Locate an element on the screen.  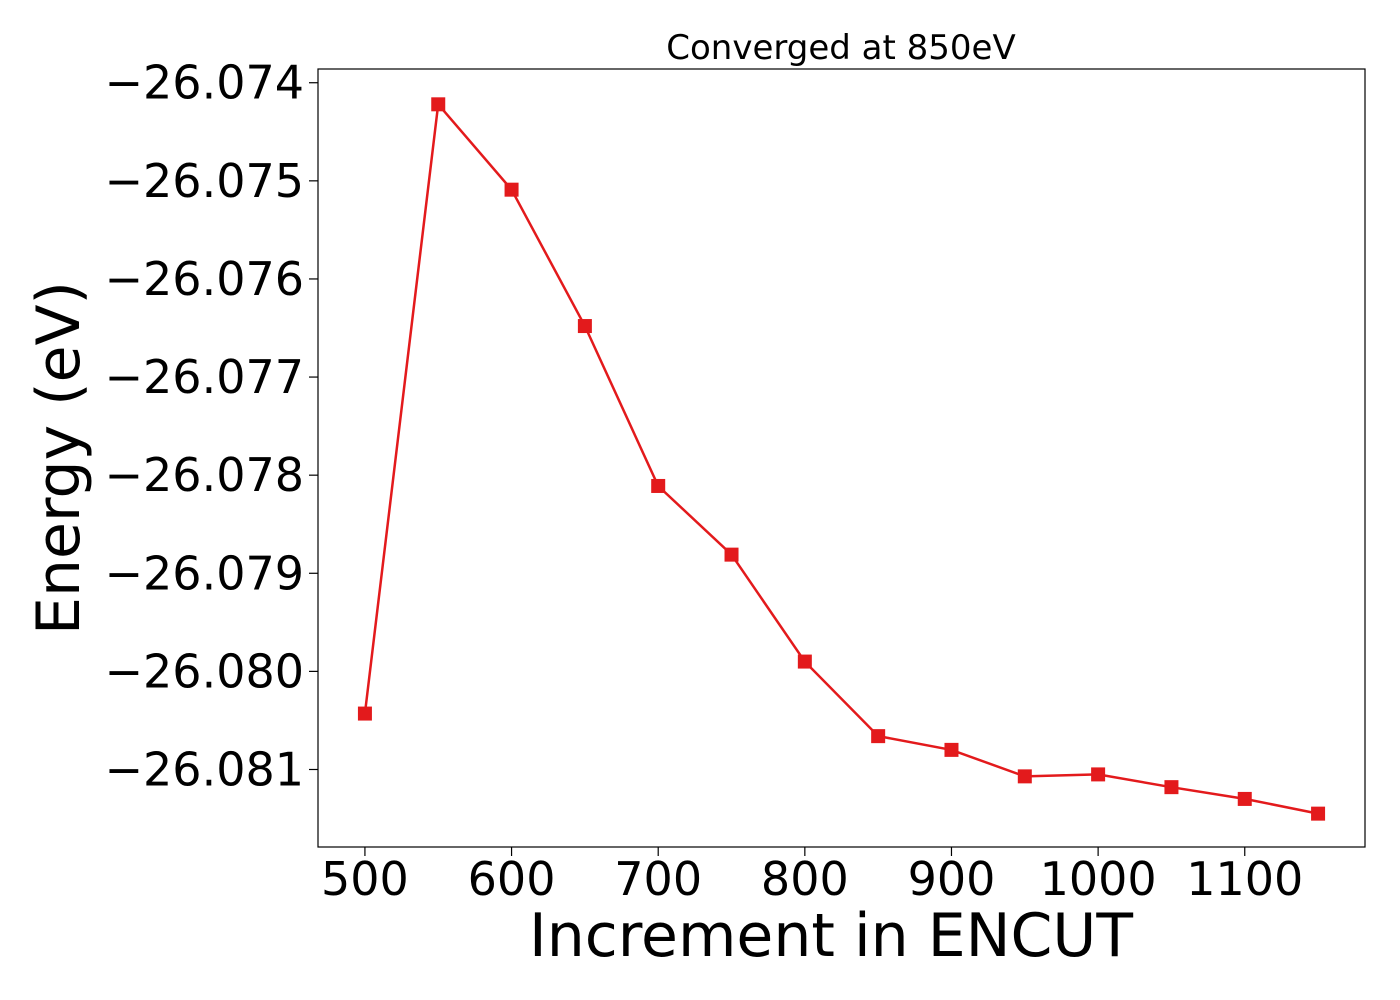
y-tick-label: −26.076 is located at coordinates (205, 279).